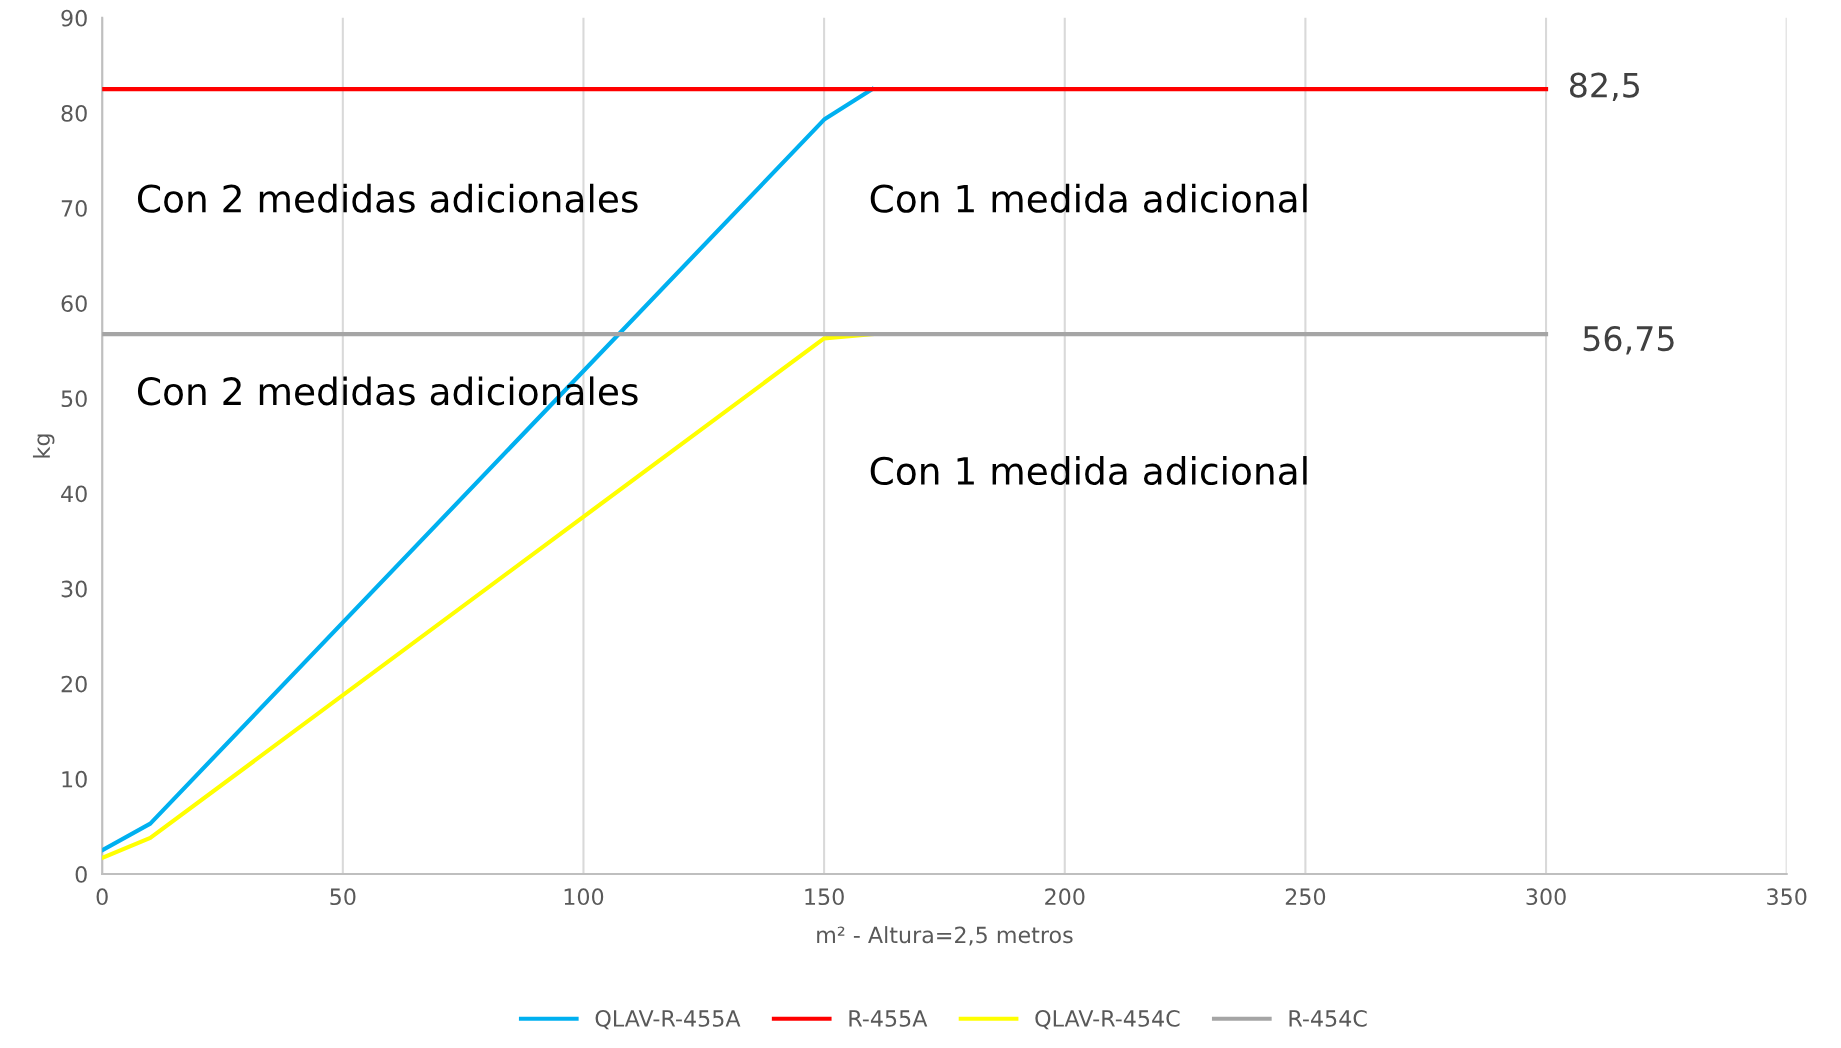 Image resolution: width=1841 pixels, height=1048 pixels. I want to click on x-tick-label: 50, so click(343, 897).